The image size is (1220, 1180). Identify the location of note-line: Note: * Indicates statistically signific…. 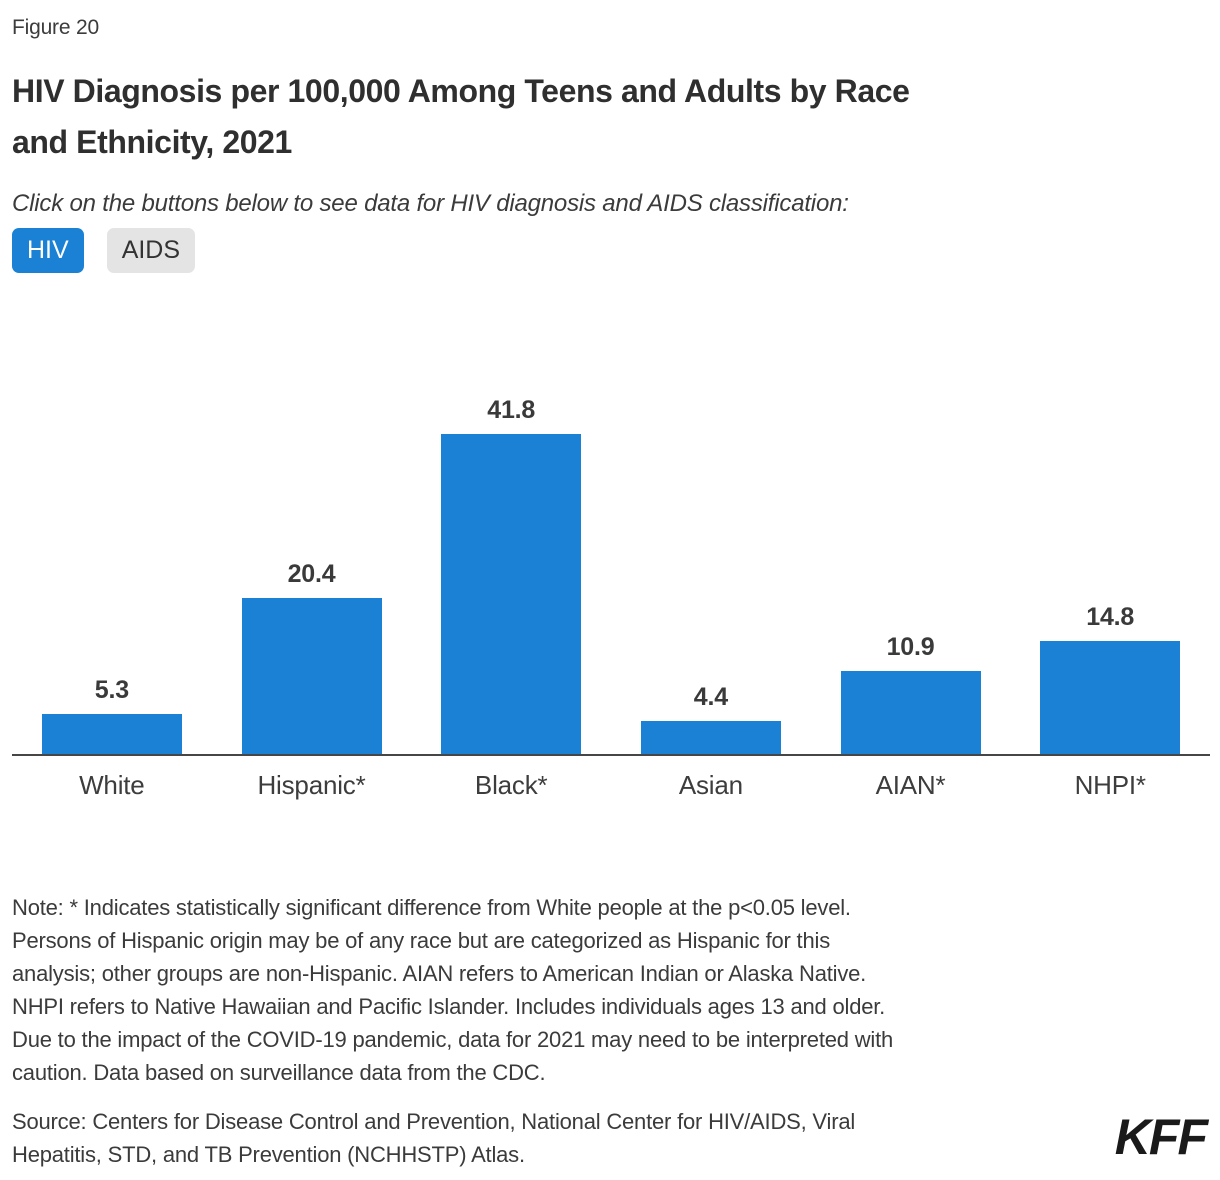
(431, 908).